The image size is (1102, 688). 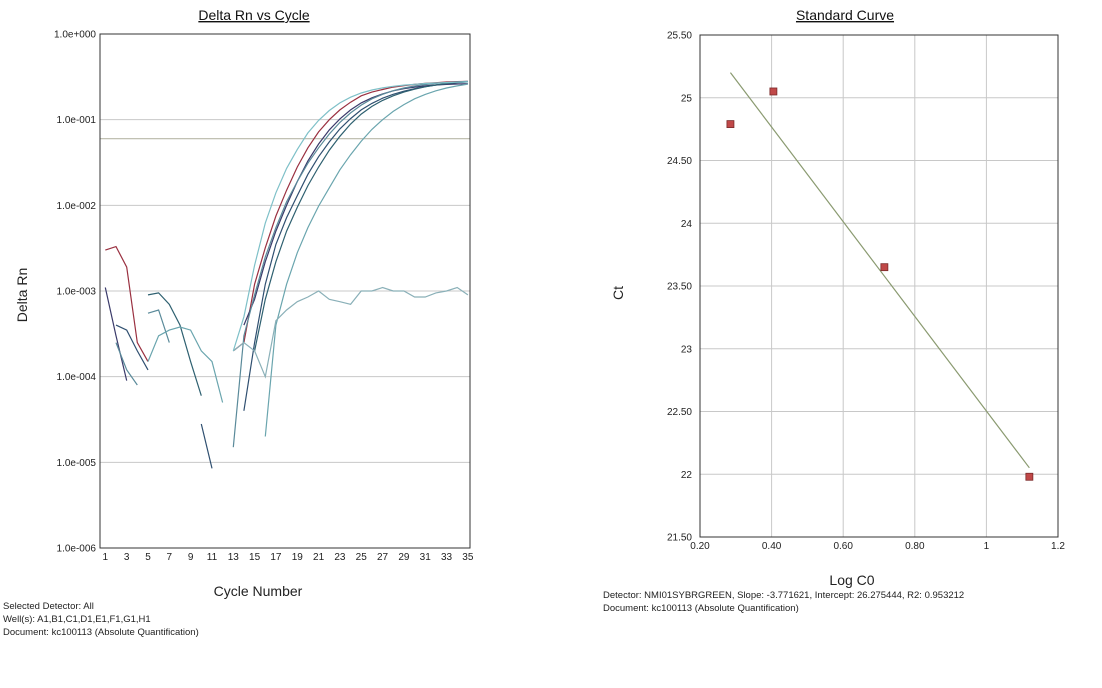 I want to click on y-tick-label: 21.50, so click(x=679, y=538).